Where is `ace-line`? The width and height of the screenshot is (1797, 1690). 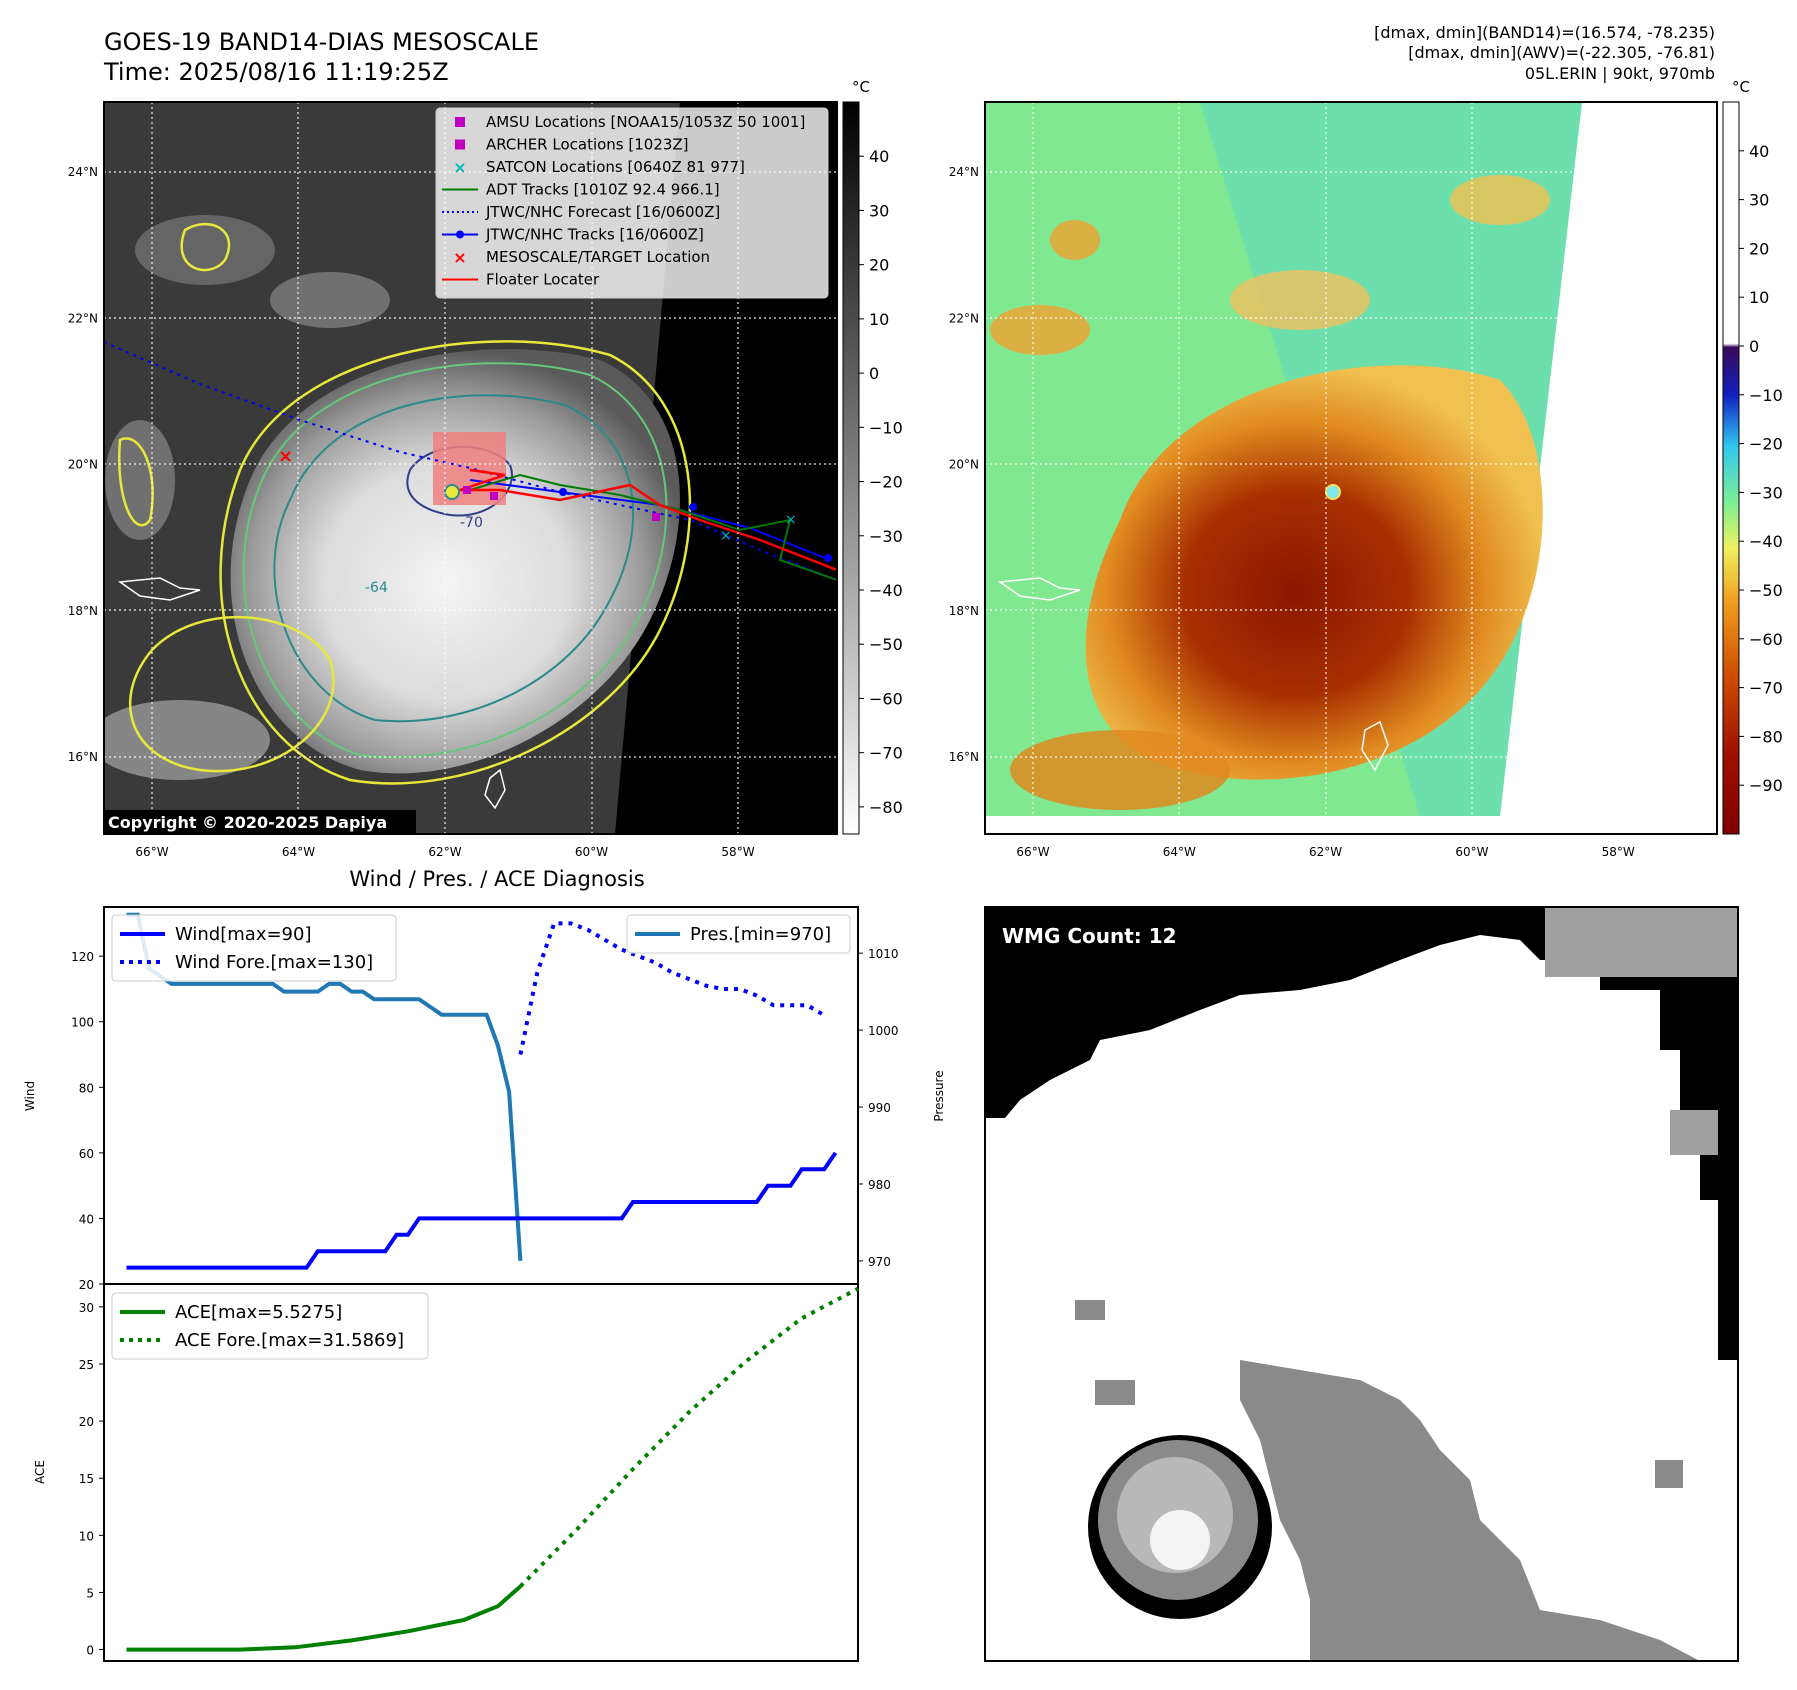
ace-line is located at coordinates (324, 1618).